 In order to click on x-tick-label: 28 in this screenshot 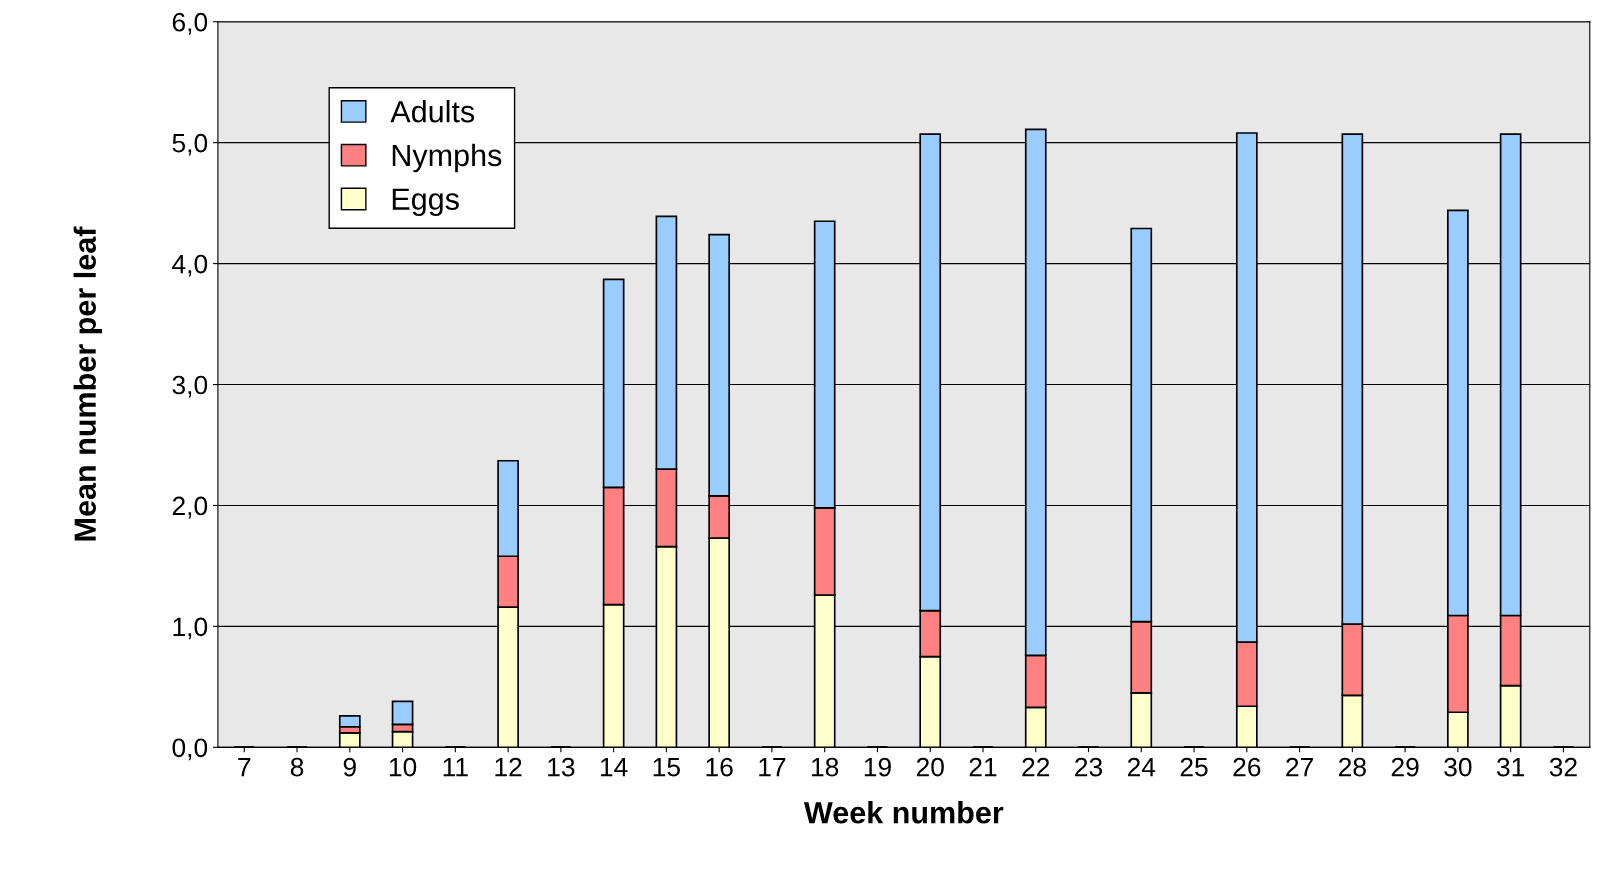, I will do `click(1352, 767)`.